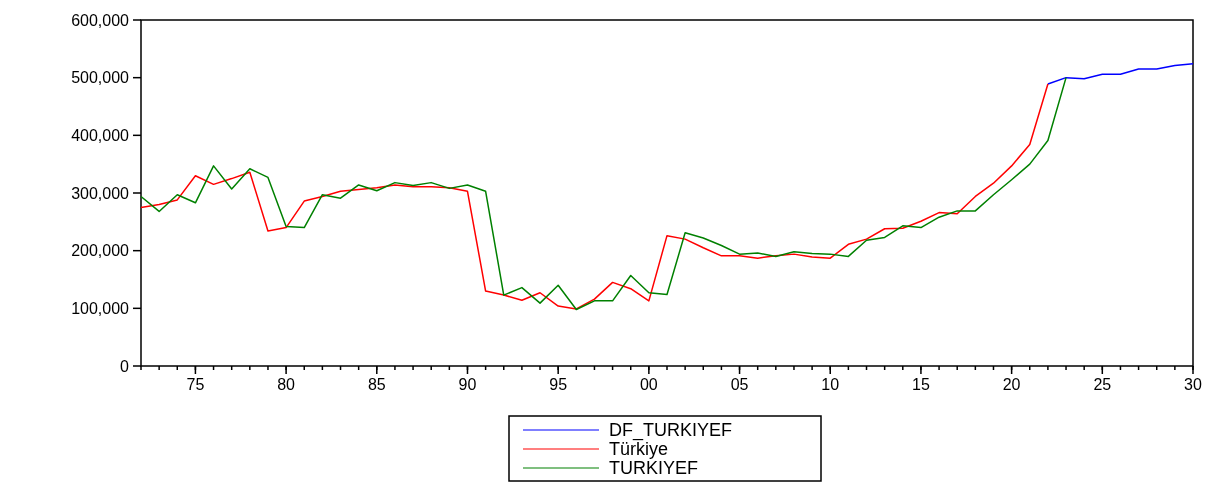  Describe the element at coordinates (286, 384) in the screenshot. I see `x-tick-label: 80` at that location.